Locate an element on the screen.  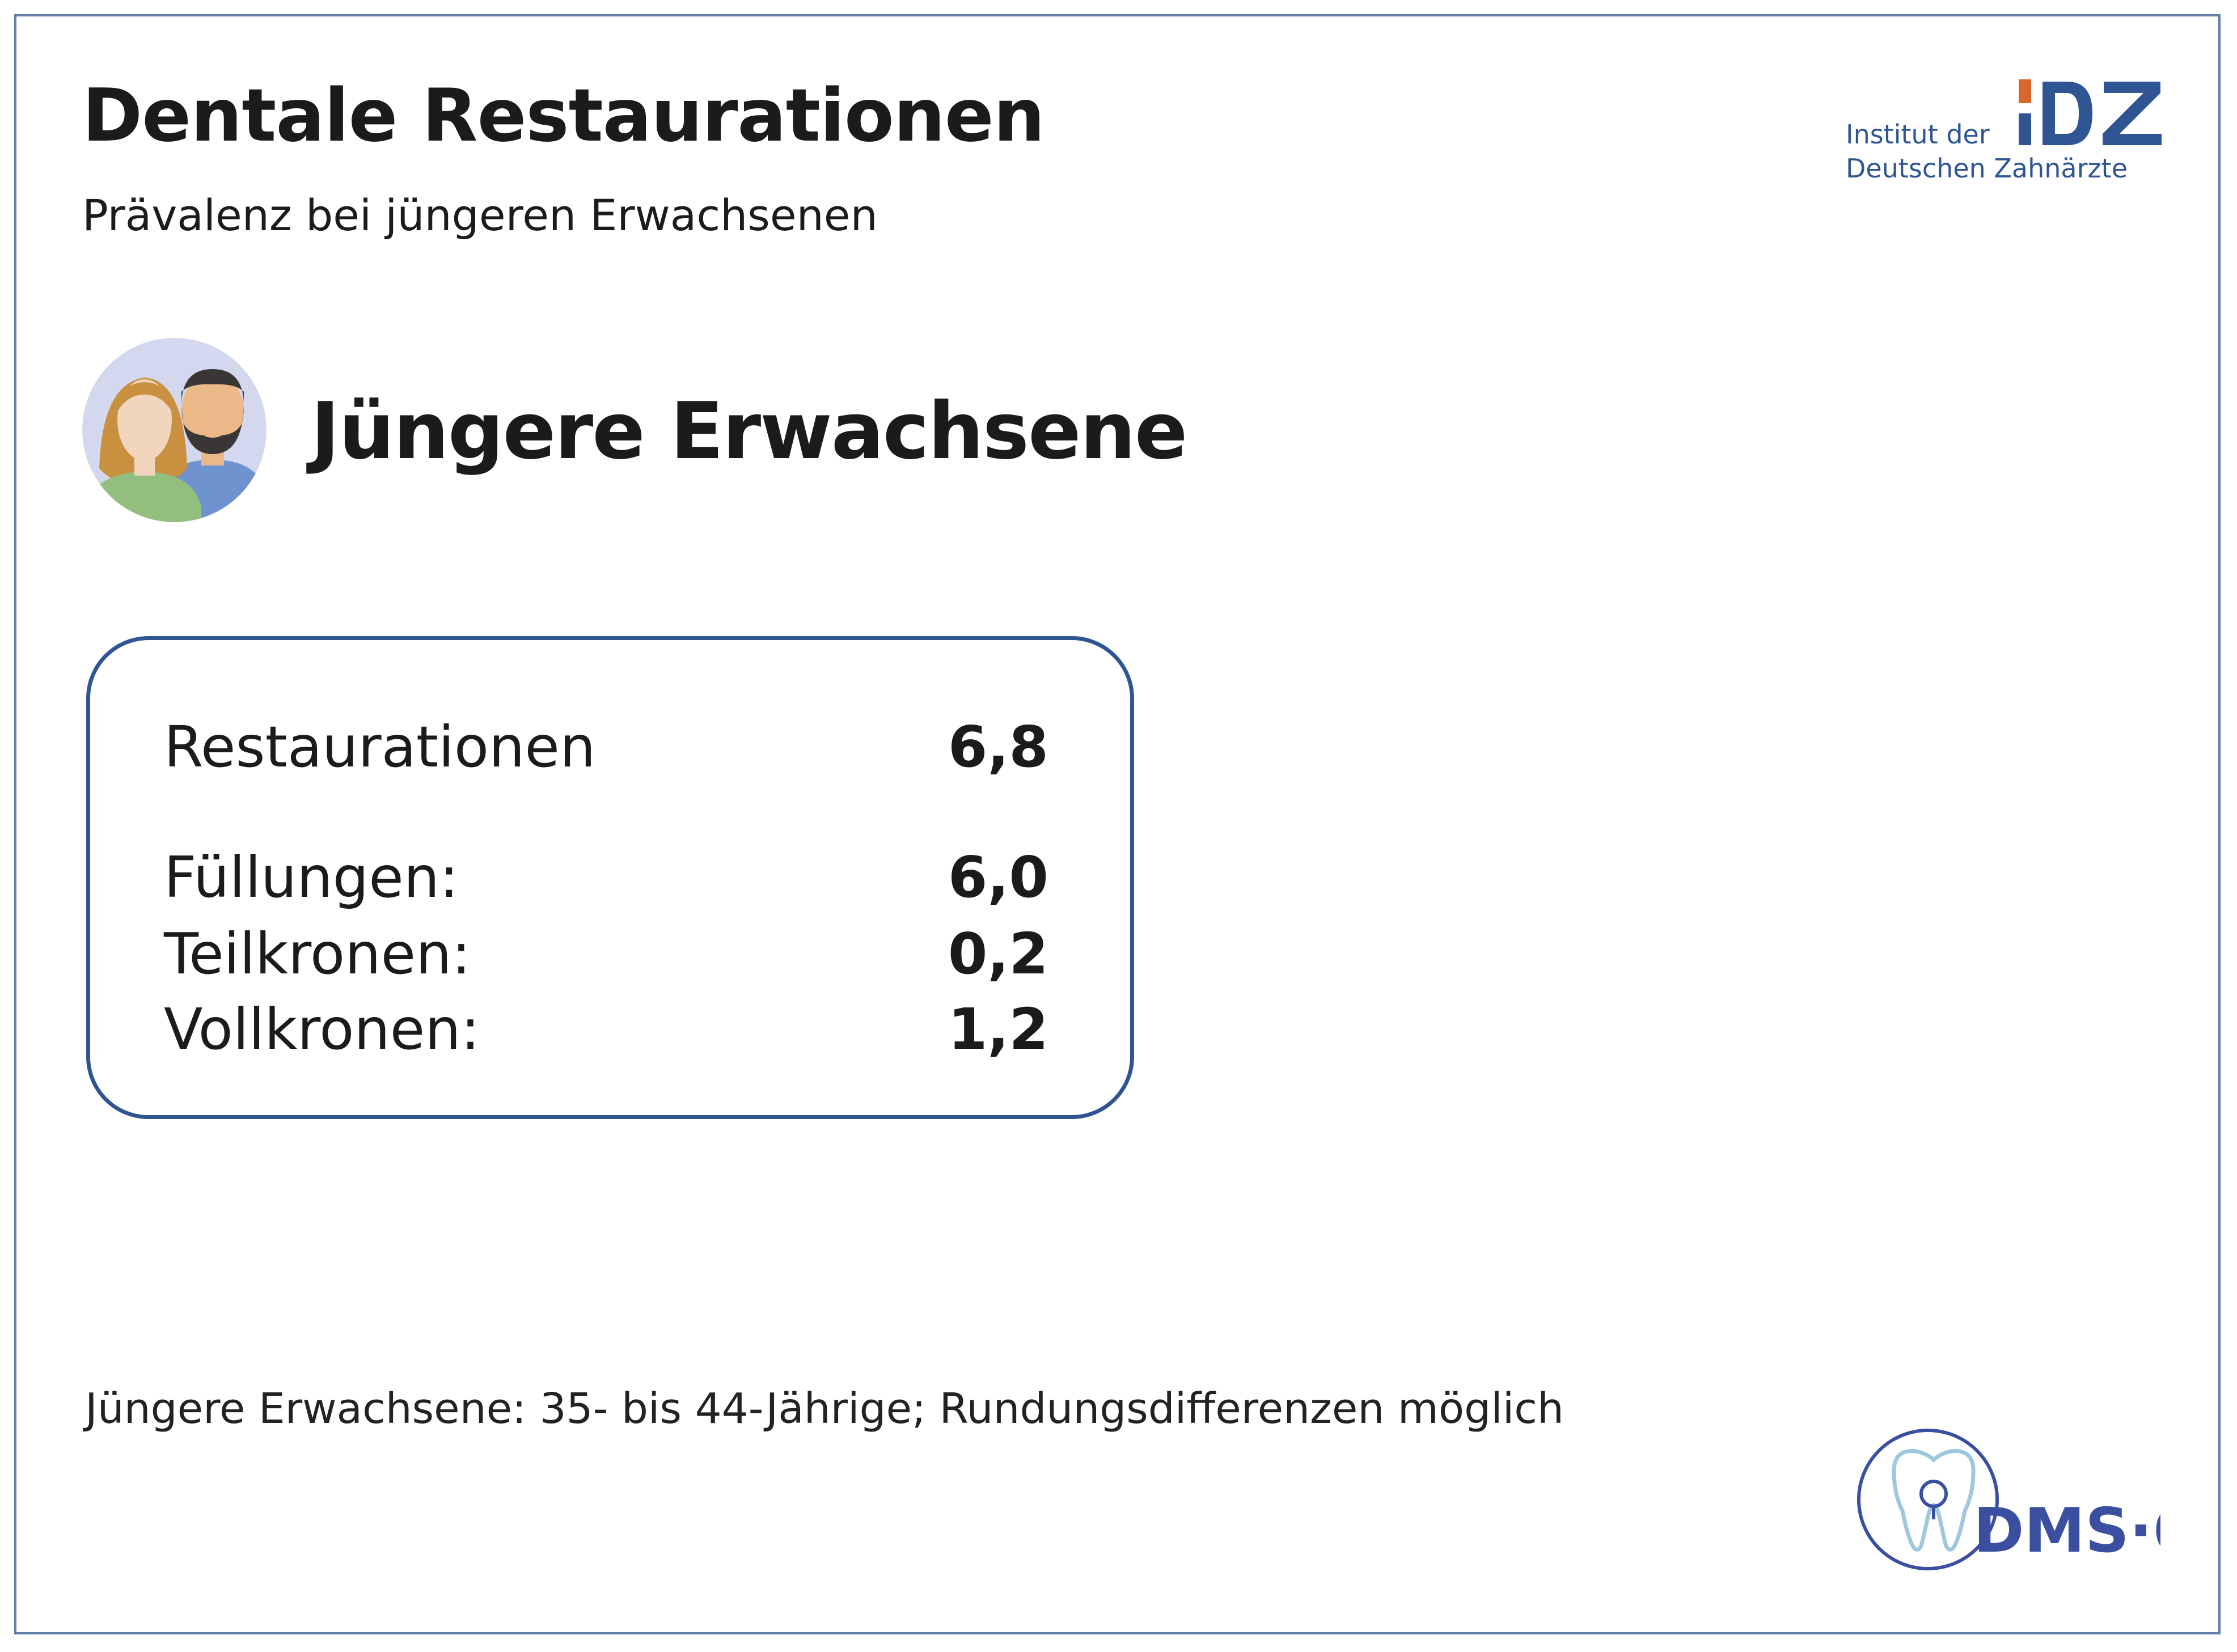
stat-label: Vollkronen: is located at coordinates (322, 1029).